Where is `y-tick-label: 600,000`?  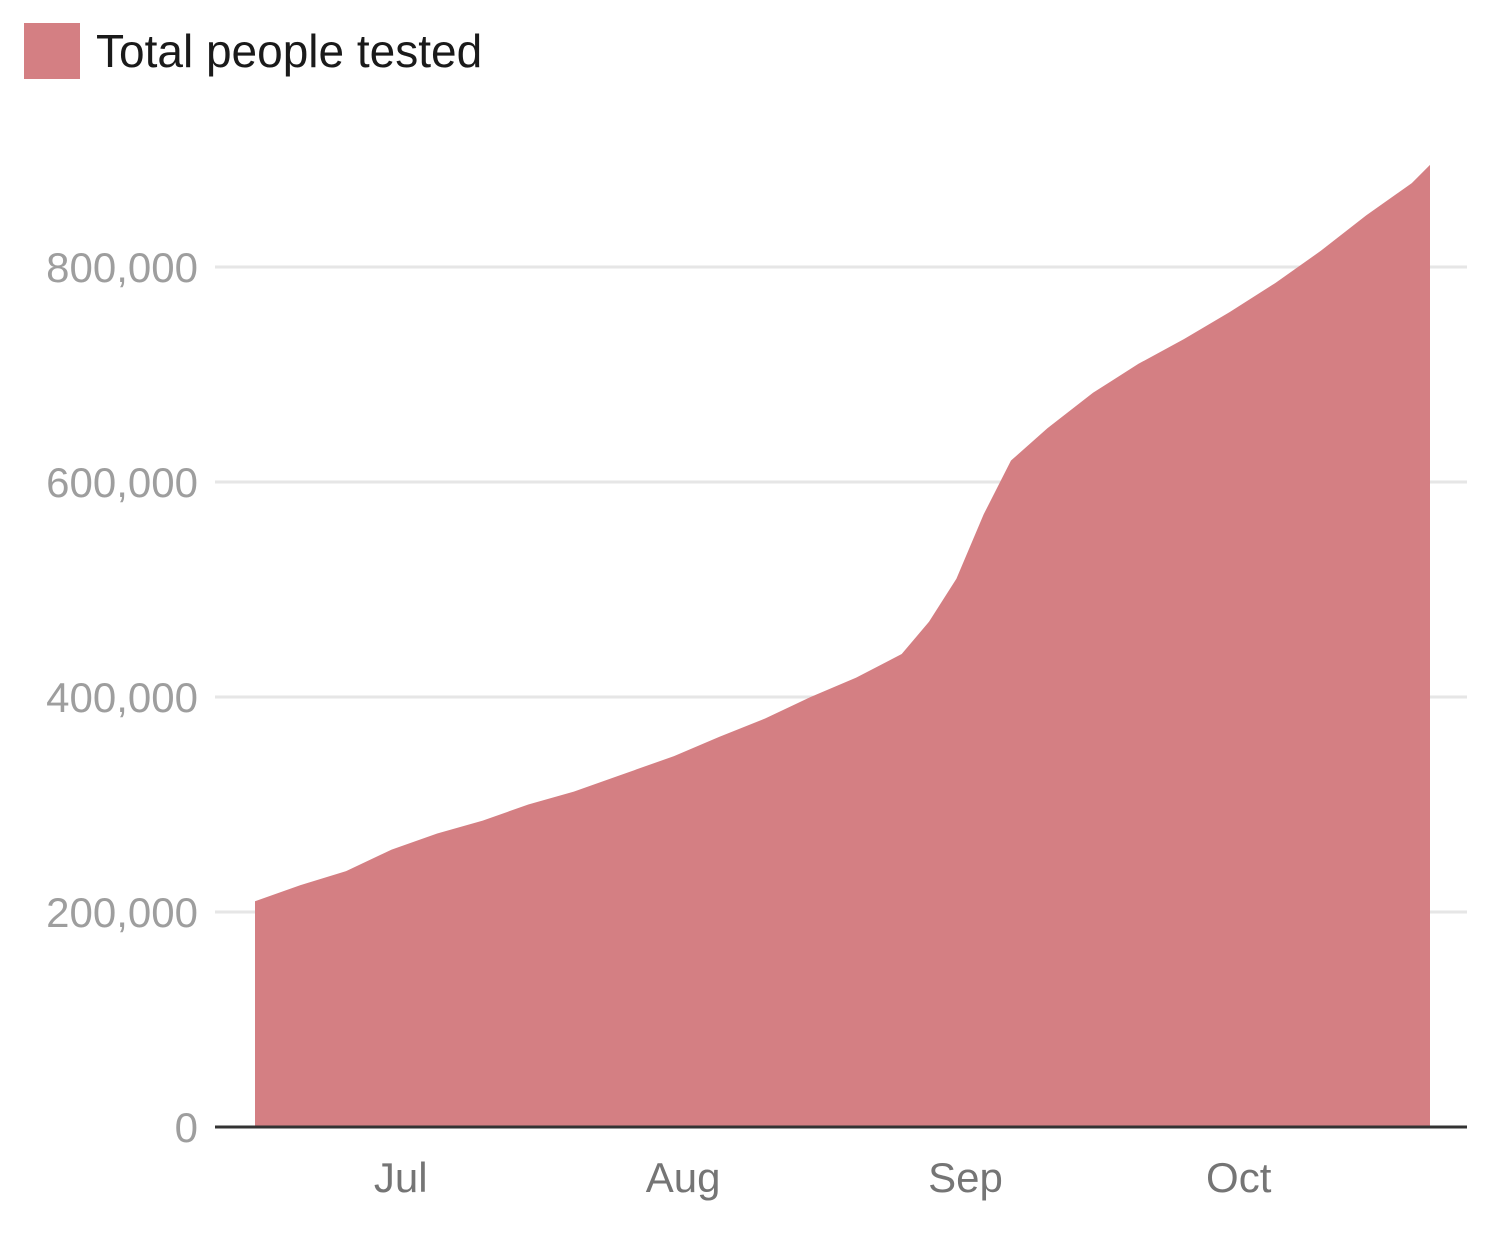 y-tick-label: 600,000 is located at coordinates (122, 482).